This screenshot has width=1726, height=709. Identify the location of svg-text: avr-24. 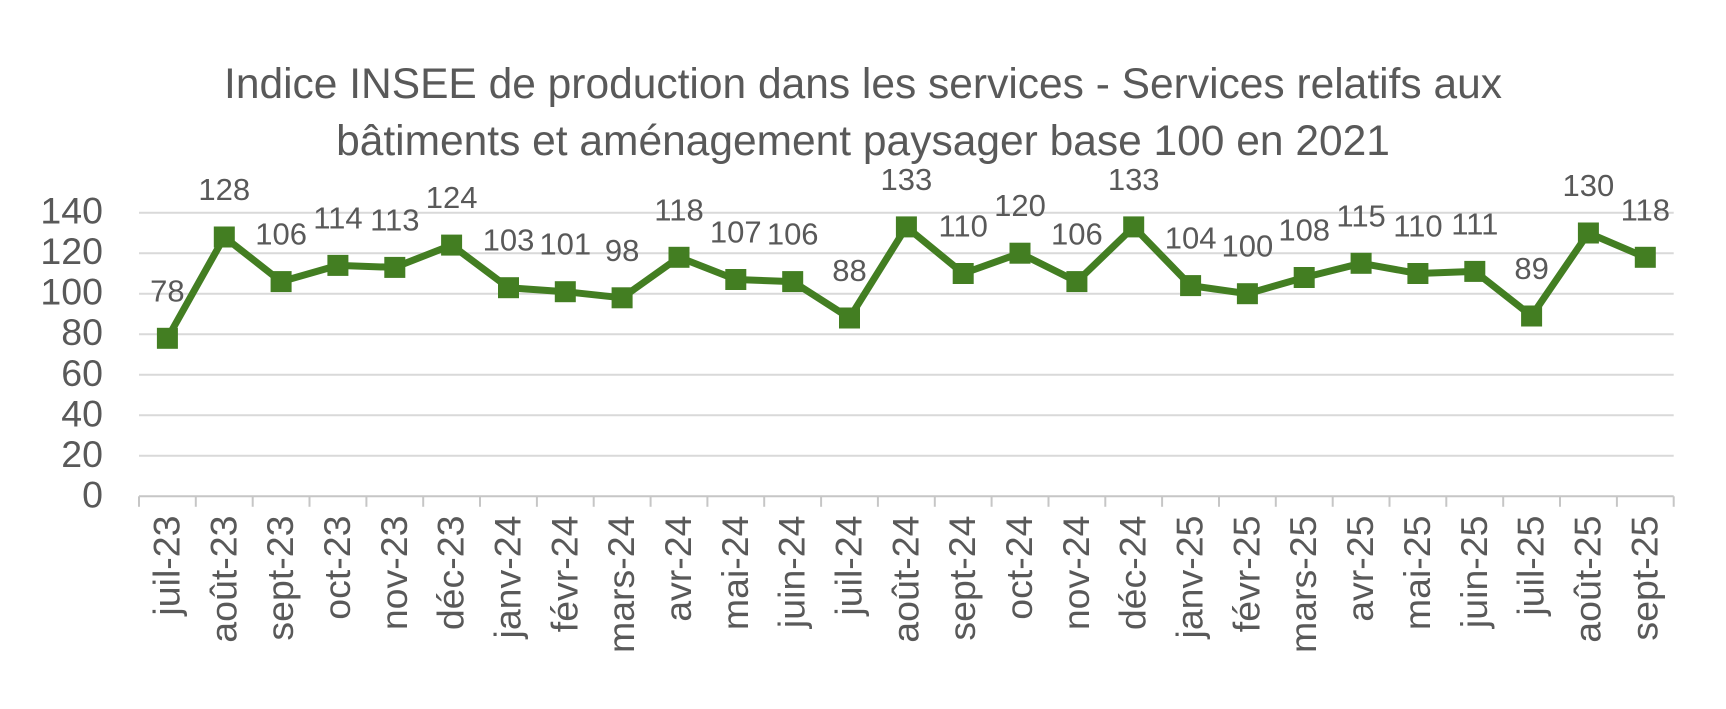
(678, 569).